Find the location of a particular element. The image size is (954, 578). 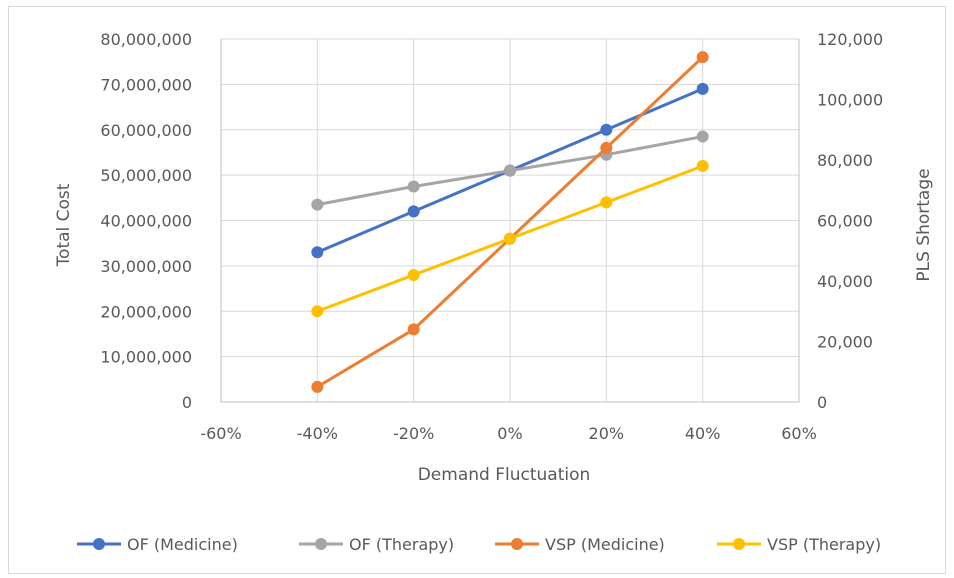

legend-item: OF (Therapy) is located at coordinates (376, 544).